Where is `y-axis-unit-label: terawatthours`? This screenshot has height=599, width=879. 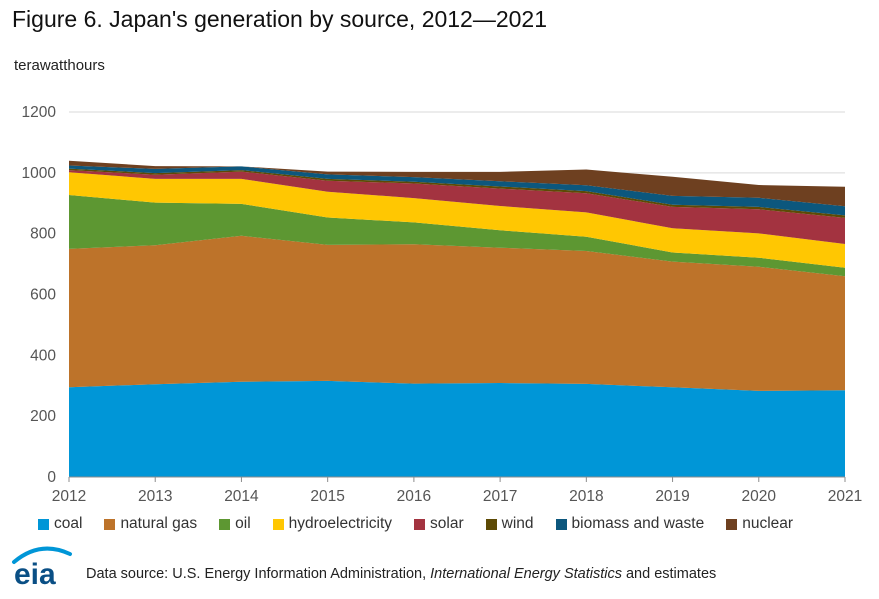 y-axis-unit-label: terawatthours is located at coordinates (59, 65).